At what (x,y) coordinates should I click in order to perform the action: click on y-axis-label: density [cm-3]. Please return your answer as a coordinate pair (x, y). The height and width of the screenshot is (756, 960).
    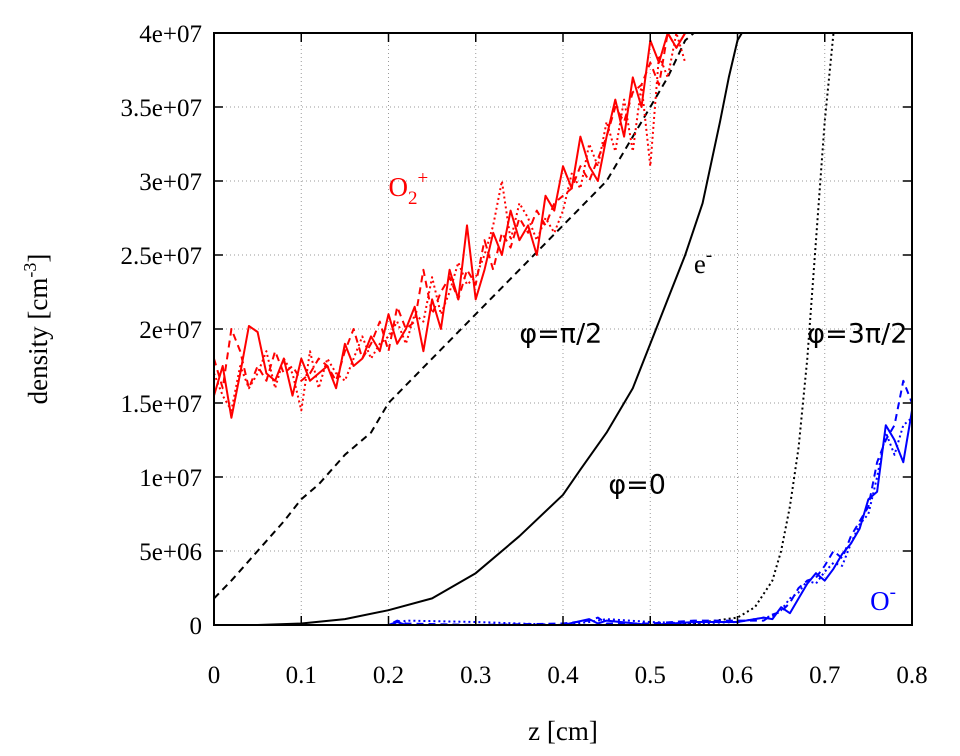
    Looking at the image, I should click on (36, 329).